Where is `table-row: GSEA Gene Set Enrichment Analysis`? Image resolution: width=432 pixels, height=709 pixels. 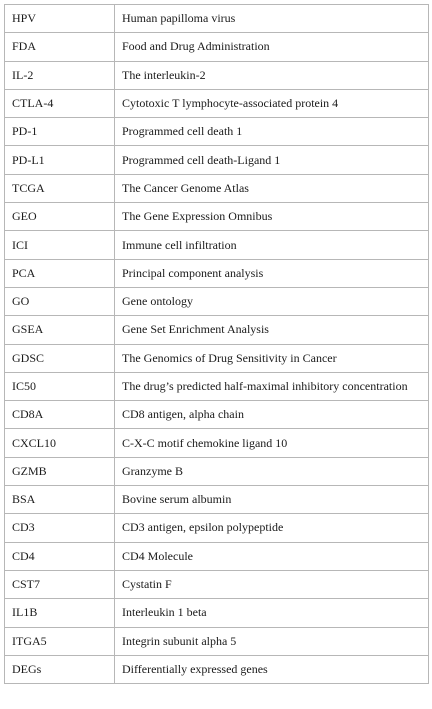 table-row: GSEA Gene Set Enrichment Analysis is located at coordinates (216, 330).